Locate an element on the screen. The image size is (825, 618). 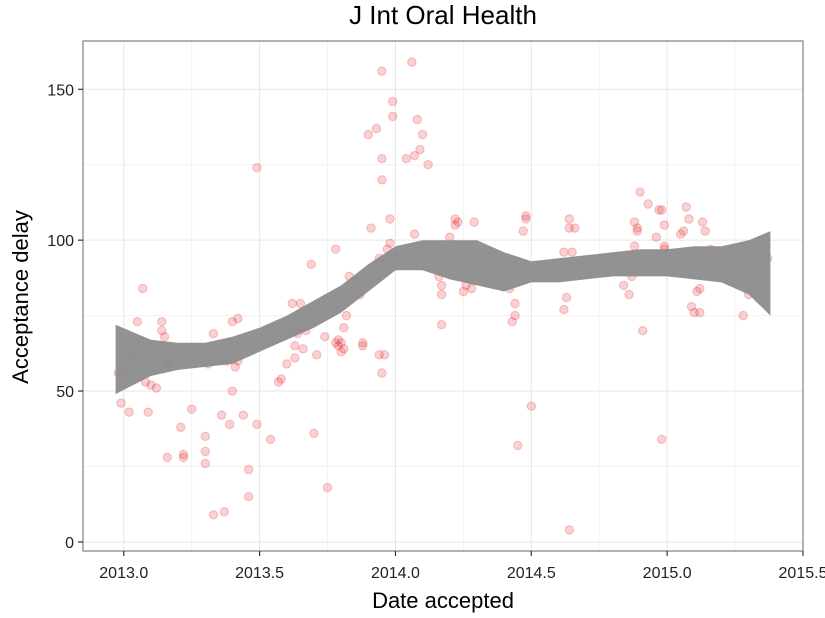
x-tick-label: 2013.0 is located at coordinates (123, 573).